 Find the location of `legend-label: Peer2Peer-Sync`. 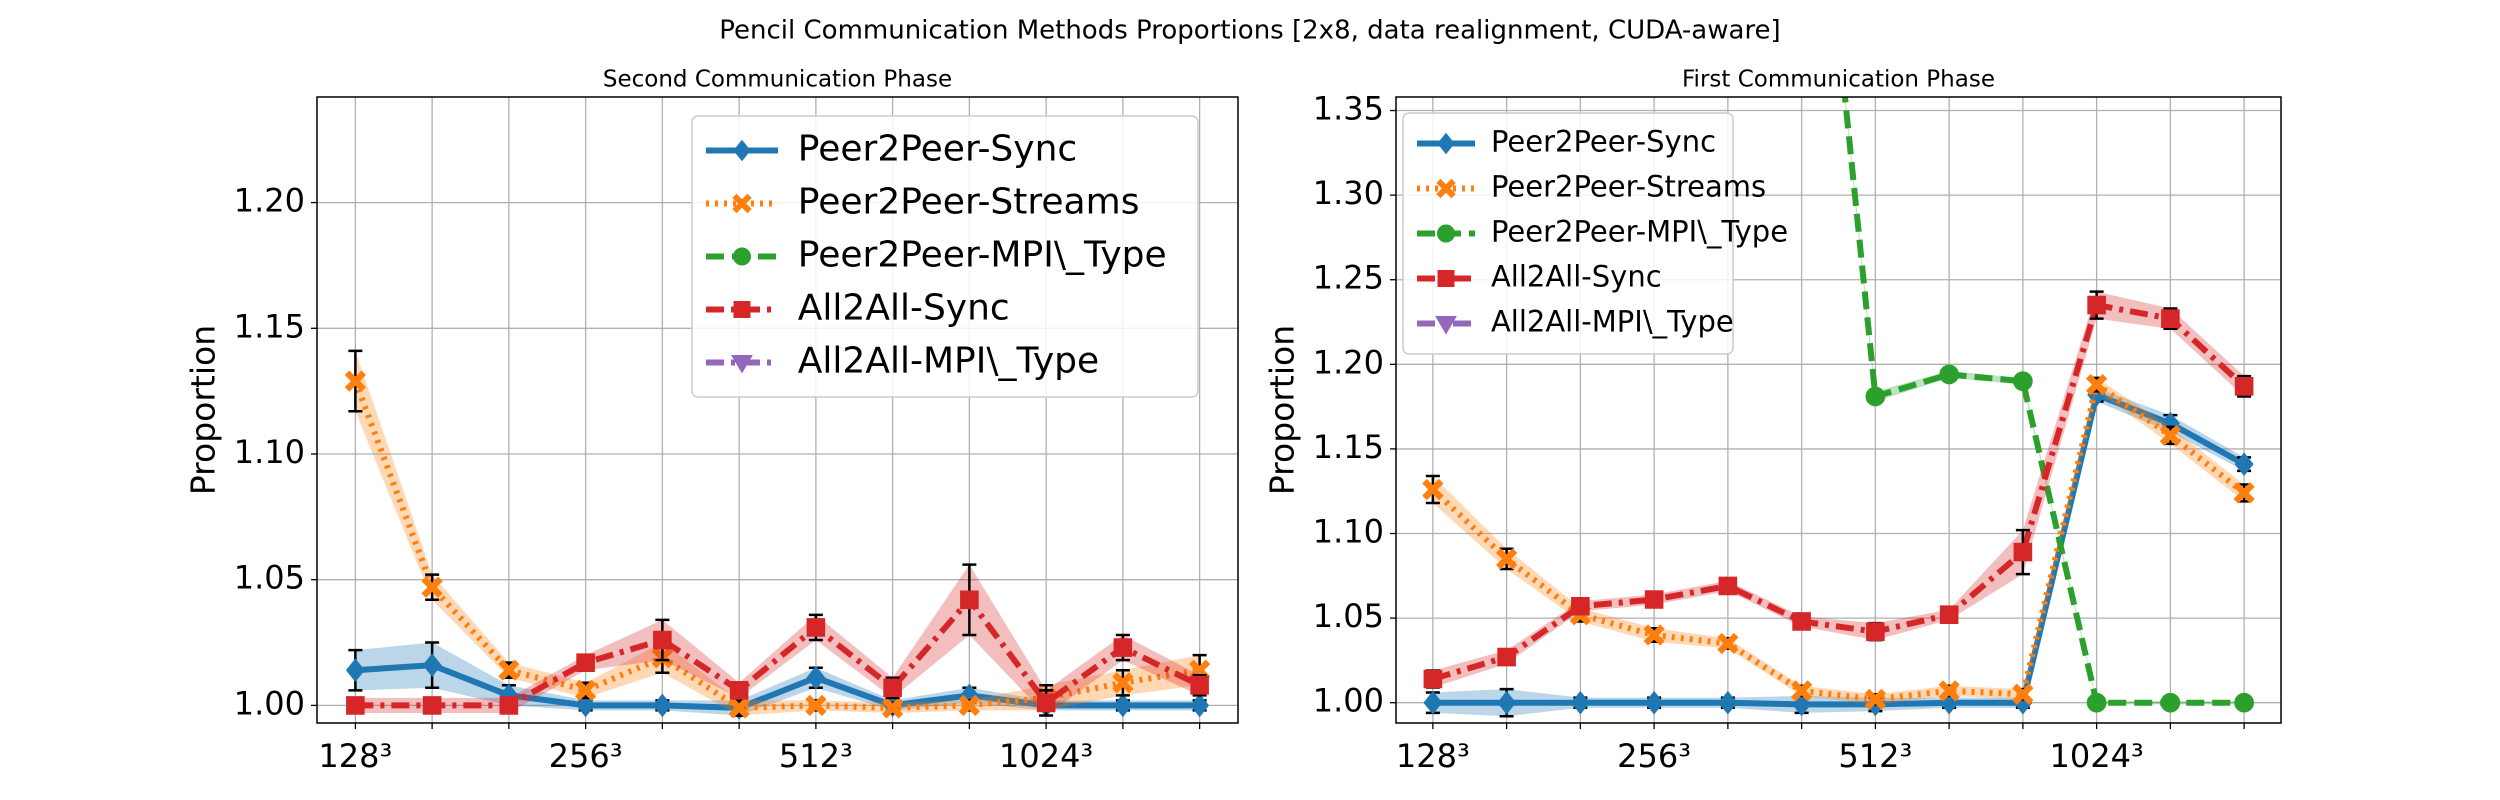

legend-label: Peer2Peer-Sync is located at coordinates (937, 149).